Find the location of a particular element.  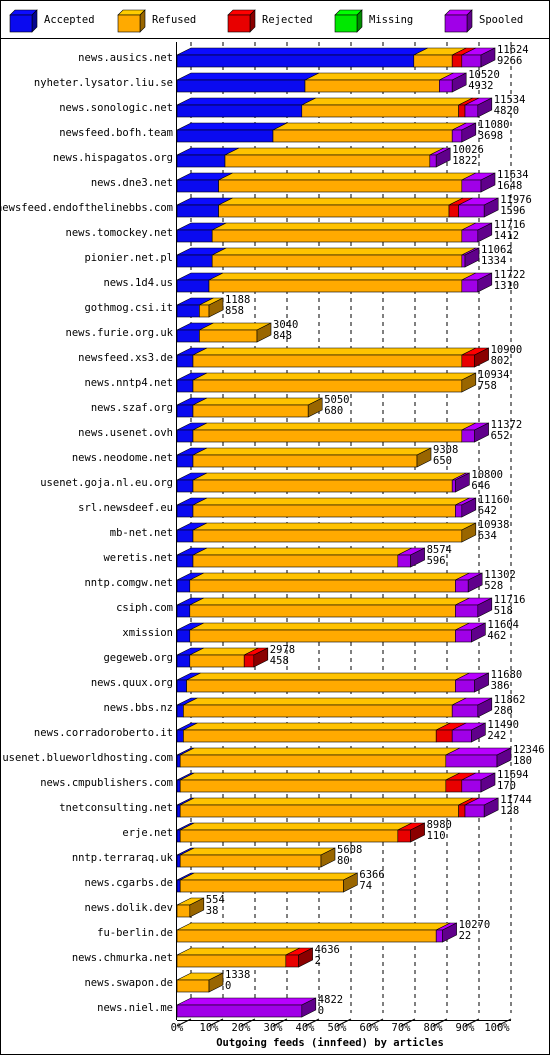

y-tick-label: mb-net.net is located at coordinates (141, 533).